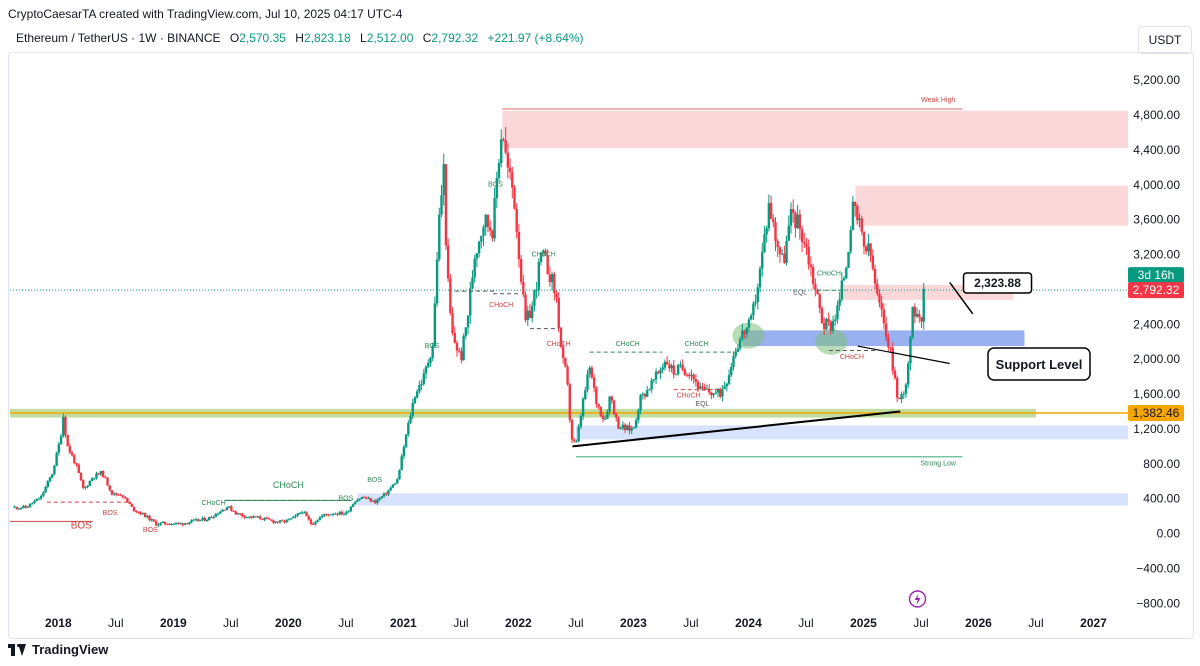  I want to click on last-price-badge, so click(1156, 290).